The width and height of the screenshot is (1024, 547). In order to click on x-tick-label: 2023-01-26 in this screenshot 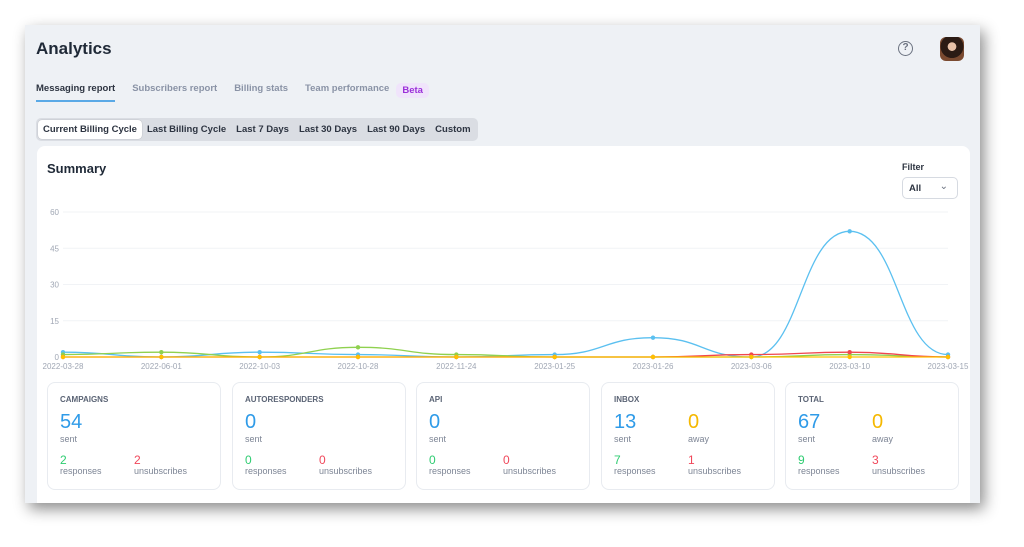, I will do `click(653, 366)`.